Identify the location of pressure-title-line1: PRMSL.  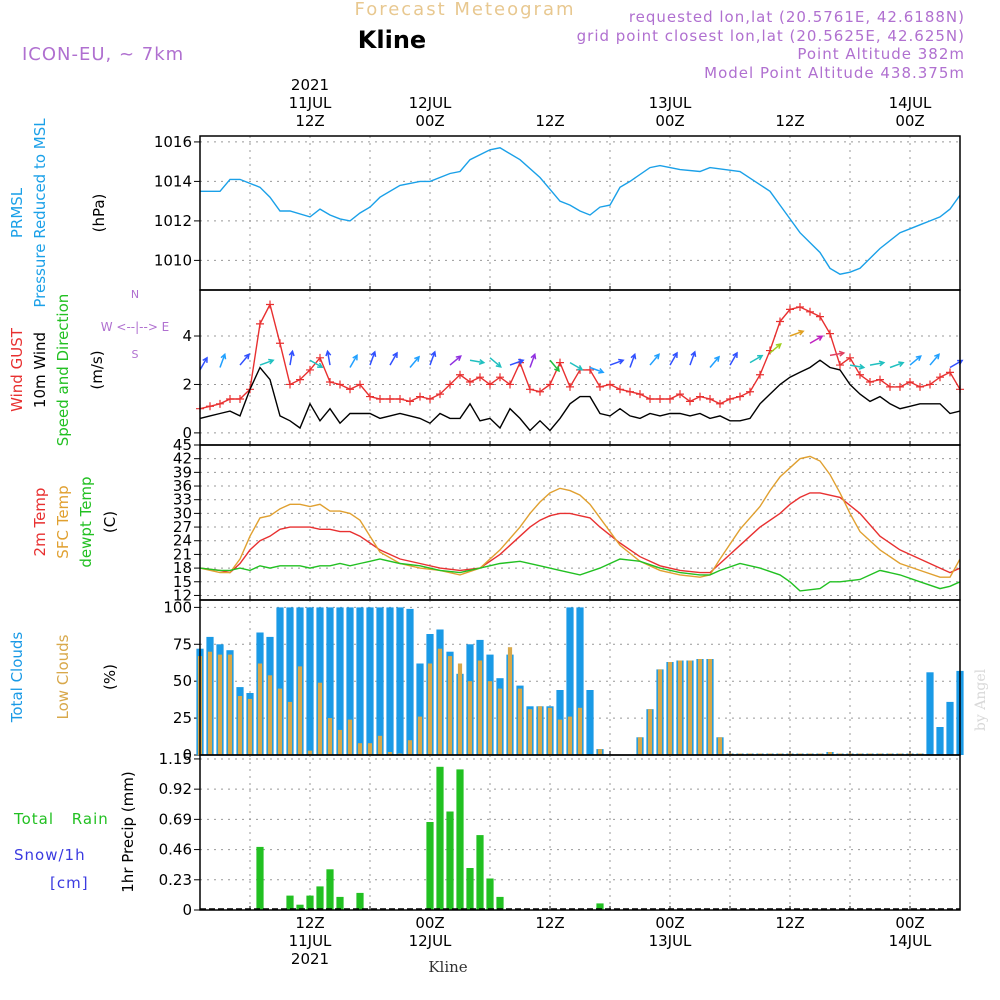
(17, 212).